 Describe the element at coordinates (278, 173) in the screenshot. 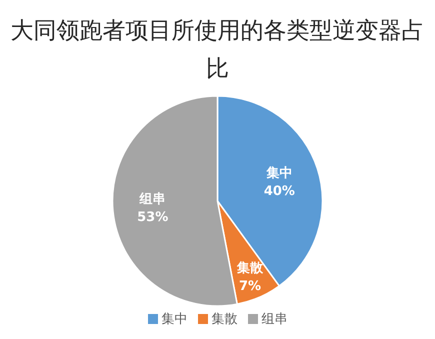

I see `slice-label: 集中` at that location.